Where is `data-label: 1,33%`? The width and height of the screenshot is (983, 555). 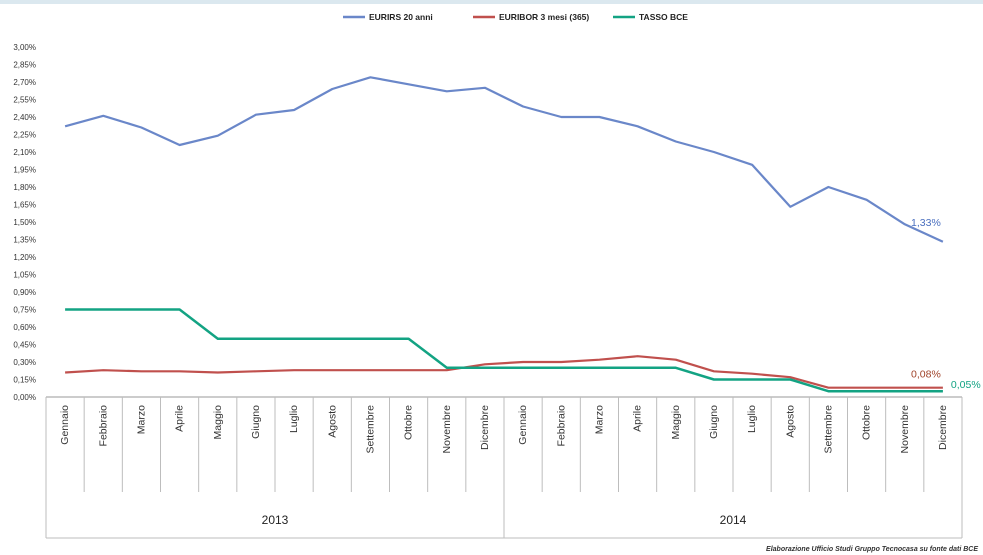 data-label: 1,33% is located at coordinates (926, 223).